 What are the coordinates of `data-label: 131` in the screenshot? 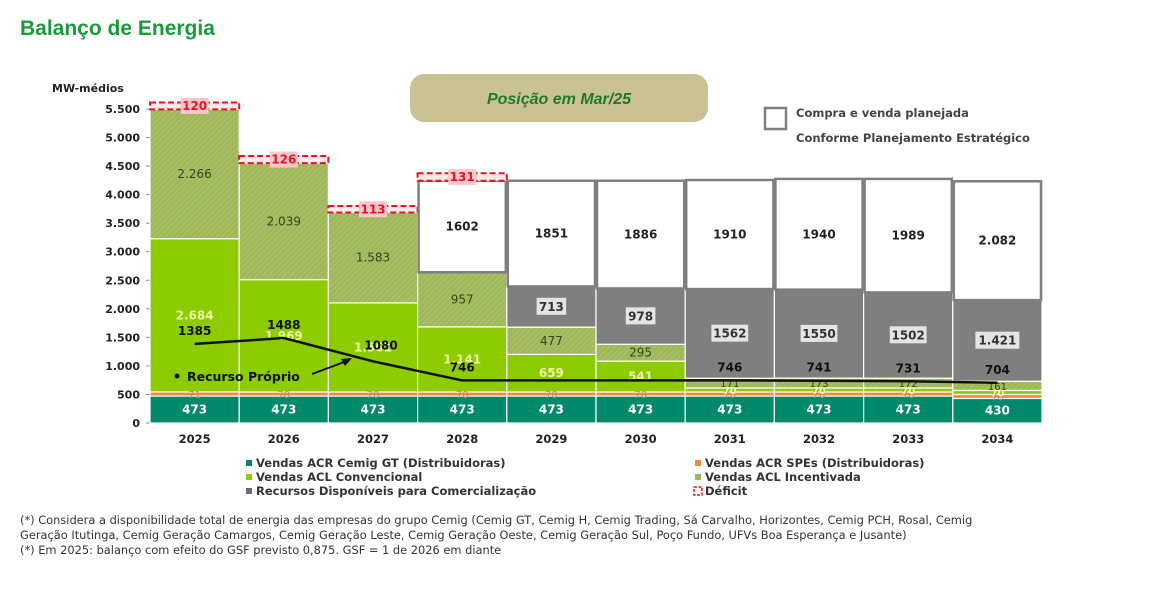 It's located at (462, 177).